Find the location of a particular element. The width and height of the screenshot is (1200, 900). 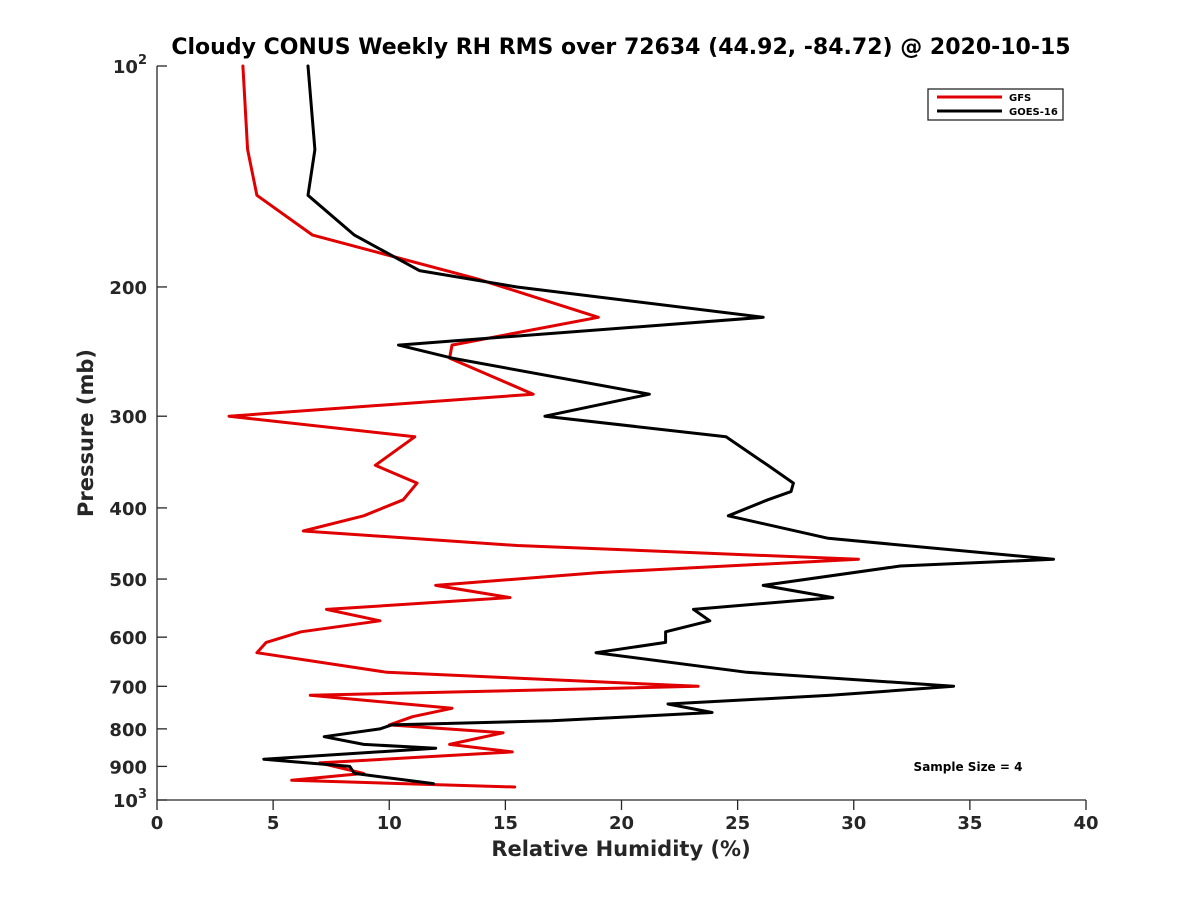

x-axis-label: Relative Humidity (%) is located at coordinates (620, 849).